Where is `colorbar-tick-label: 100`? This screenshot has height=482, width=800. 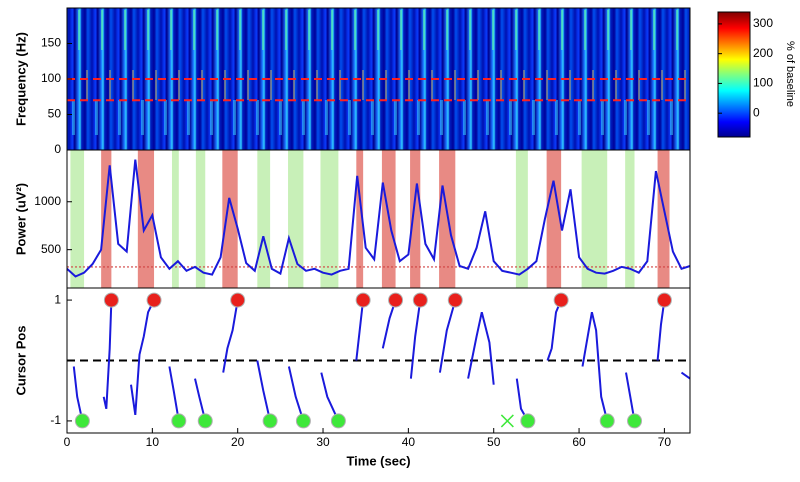
colorbar-tick-label: 100 is located at coordinates (763, 83).